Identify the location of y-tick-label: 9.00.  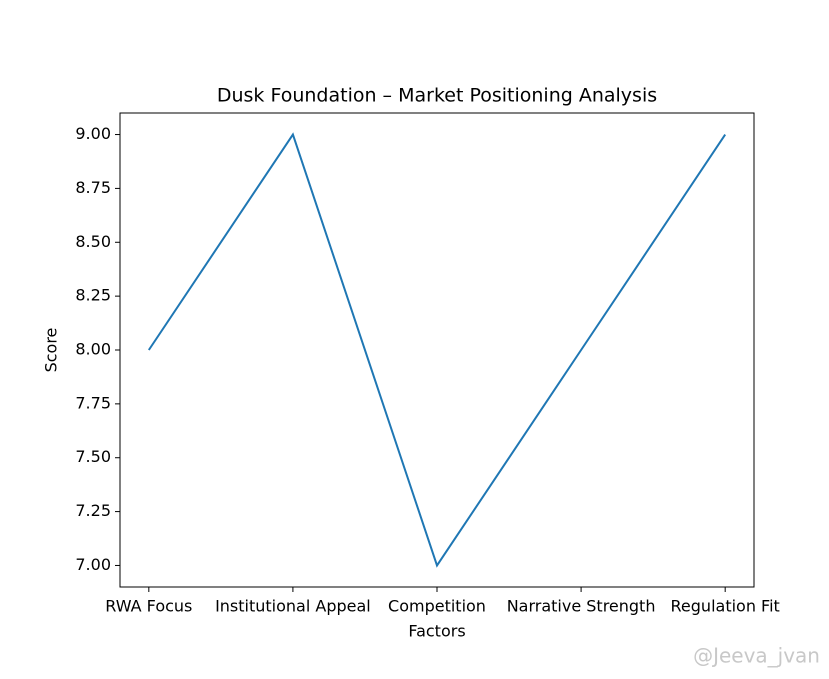
(93, 133).